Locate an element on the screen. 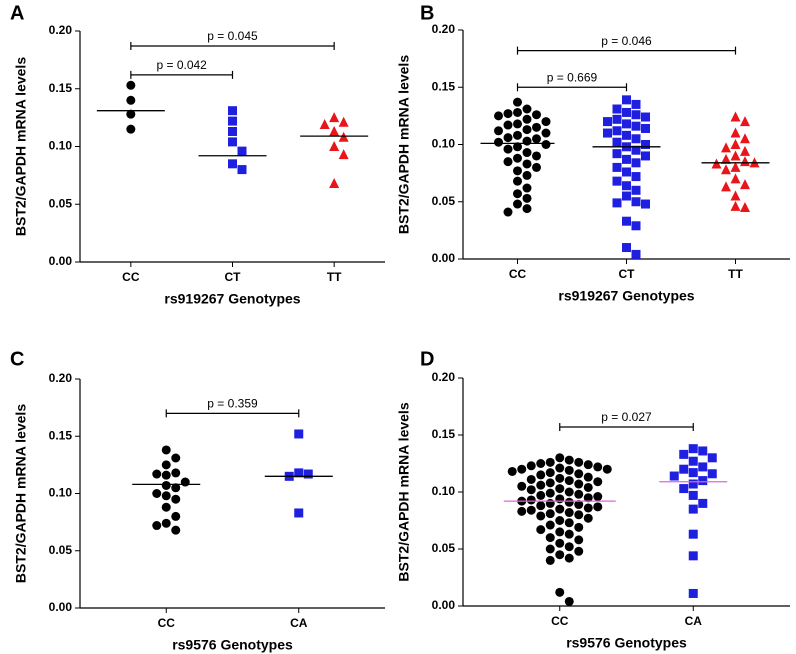  panel-label: A is located at coordinates (17, 13).